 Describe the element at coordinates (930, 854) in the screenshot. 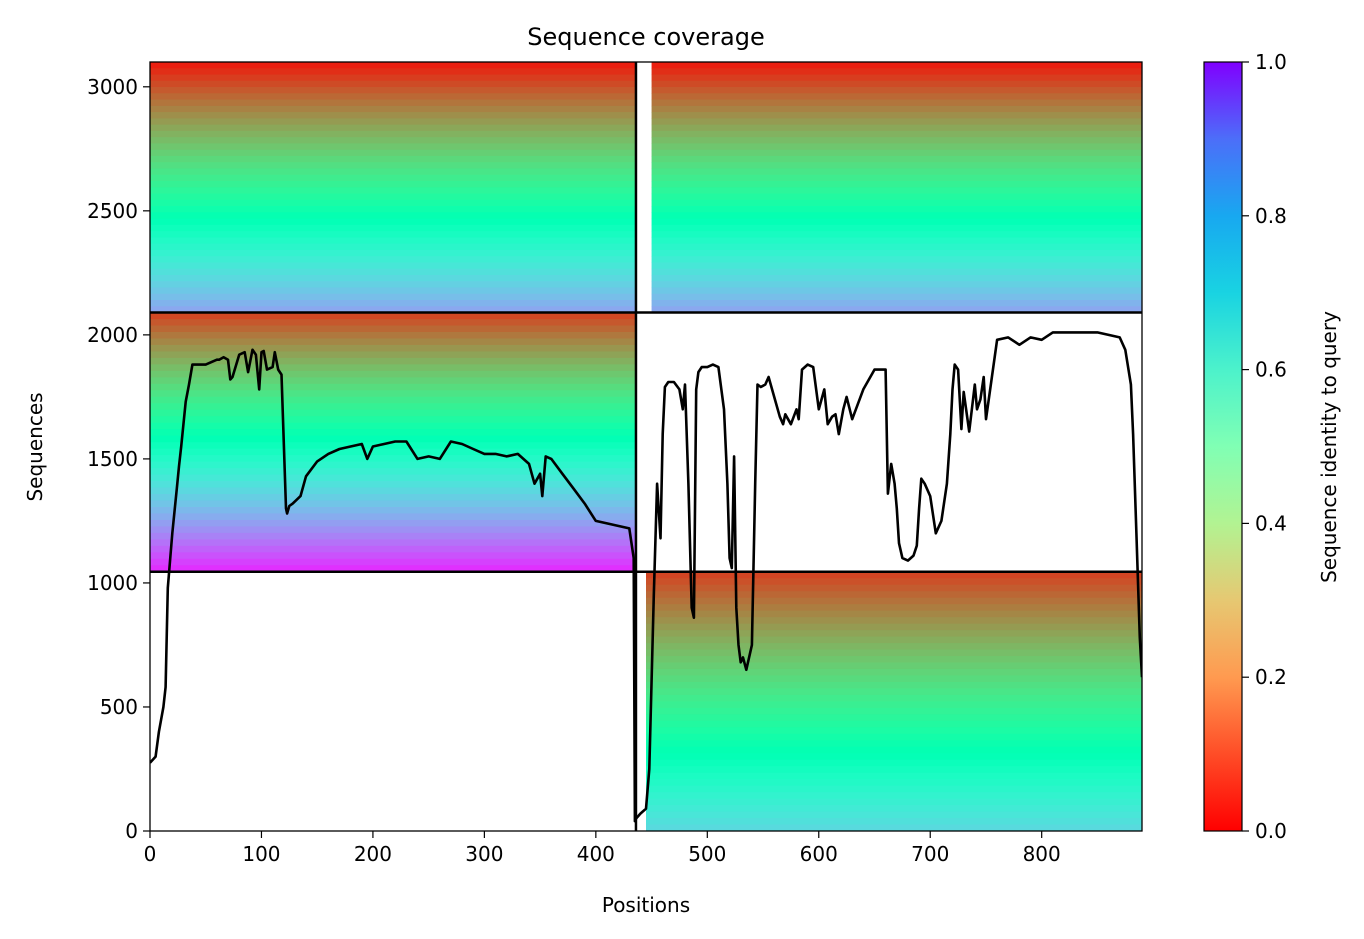

I see `x-tick-label: 700` at that location.